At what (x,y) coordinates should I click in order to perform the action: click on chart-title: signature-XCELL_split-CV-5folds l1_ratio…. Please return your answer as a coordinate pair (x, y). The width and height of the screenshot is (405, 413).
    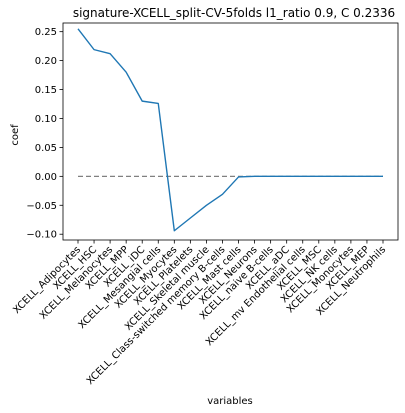
    Looking at the image, I should click on (234, 13).